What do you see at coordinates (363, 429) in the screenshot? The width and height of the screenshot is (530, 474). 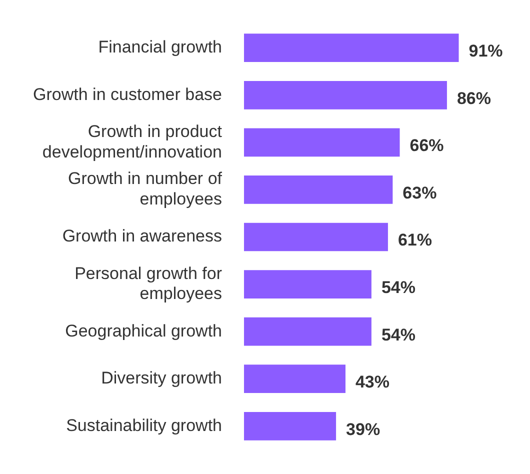 I see `data-label: 39%` at bounding box center [363, 429].